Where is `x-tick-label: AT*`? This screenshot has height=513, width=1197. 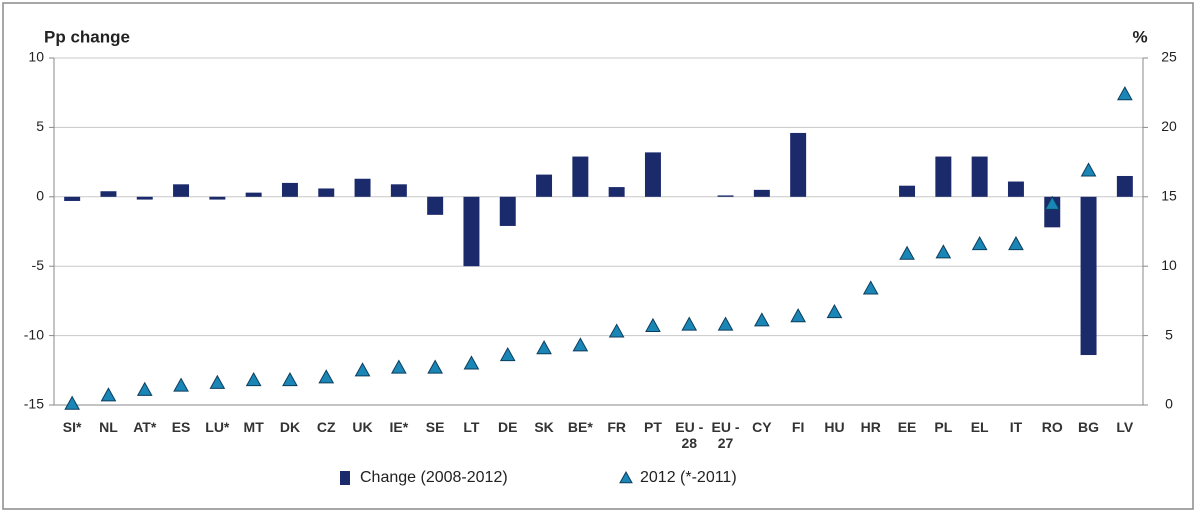 x-tick-label: AT* is located at coordinates (145, 427).